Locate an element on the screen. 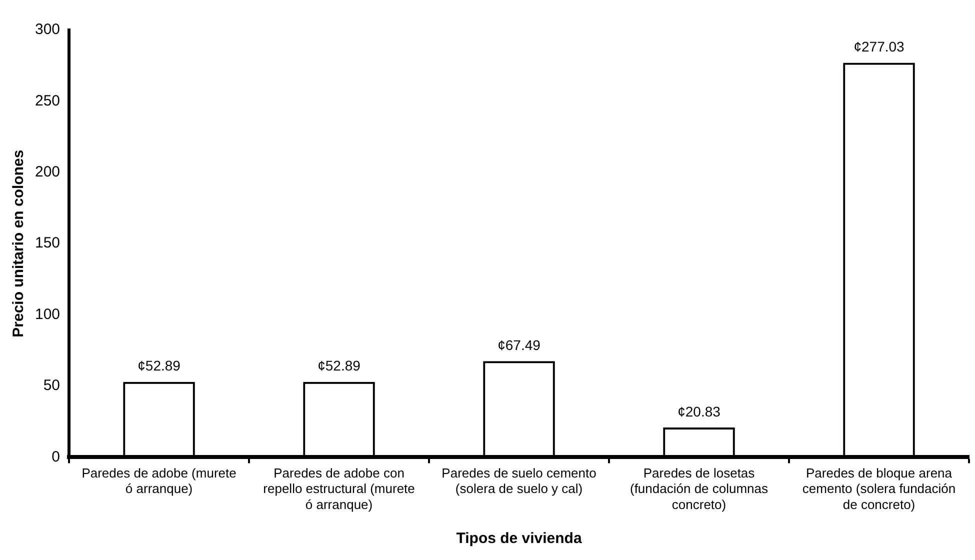 This screenshot has height=560, width=975. data-label: ¢277.03 is located at coordinates (879, 46).